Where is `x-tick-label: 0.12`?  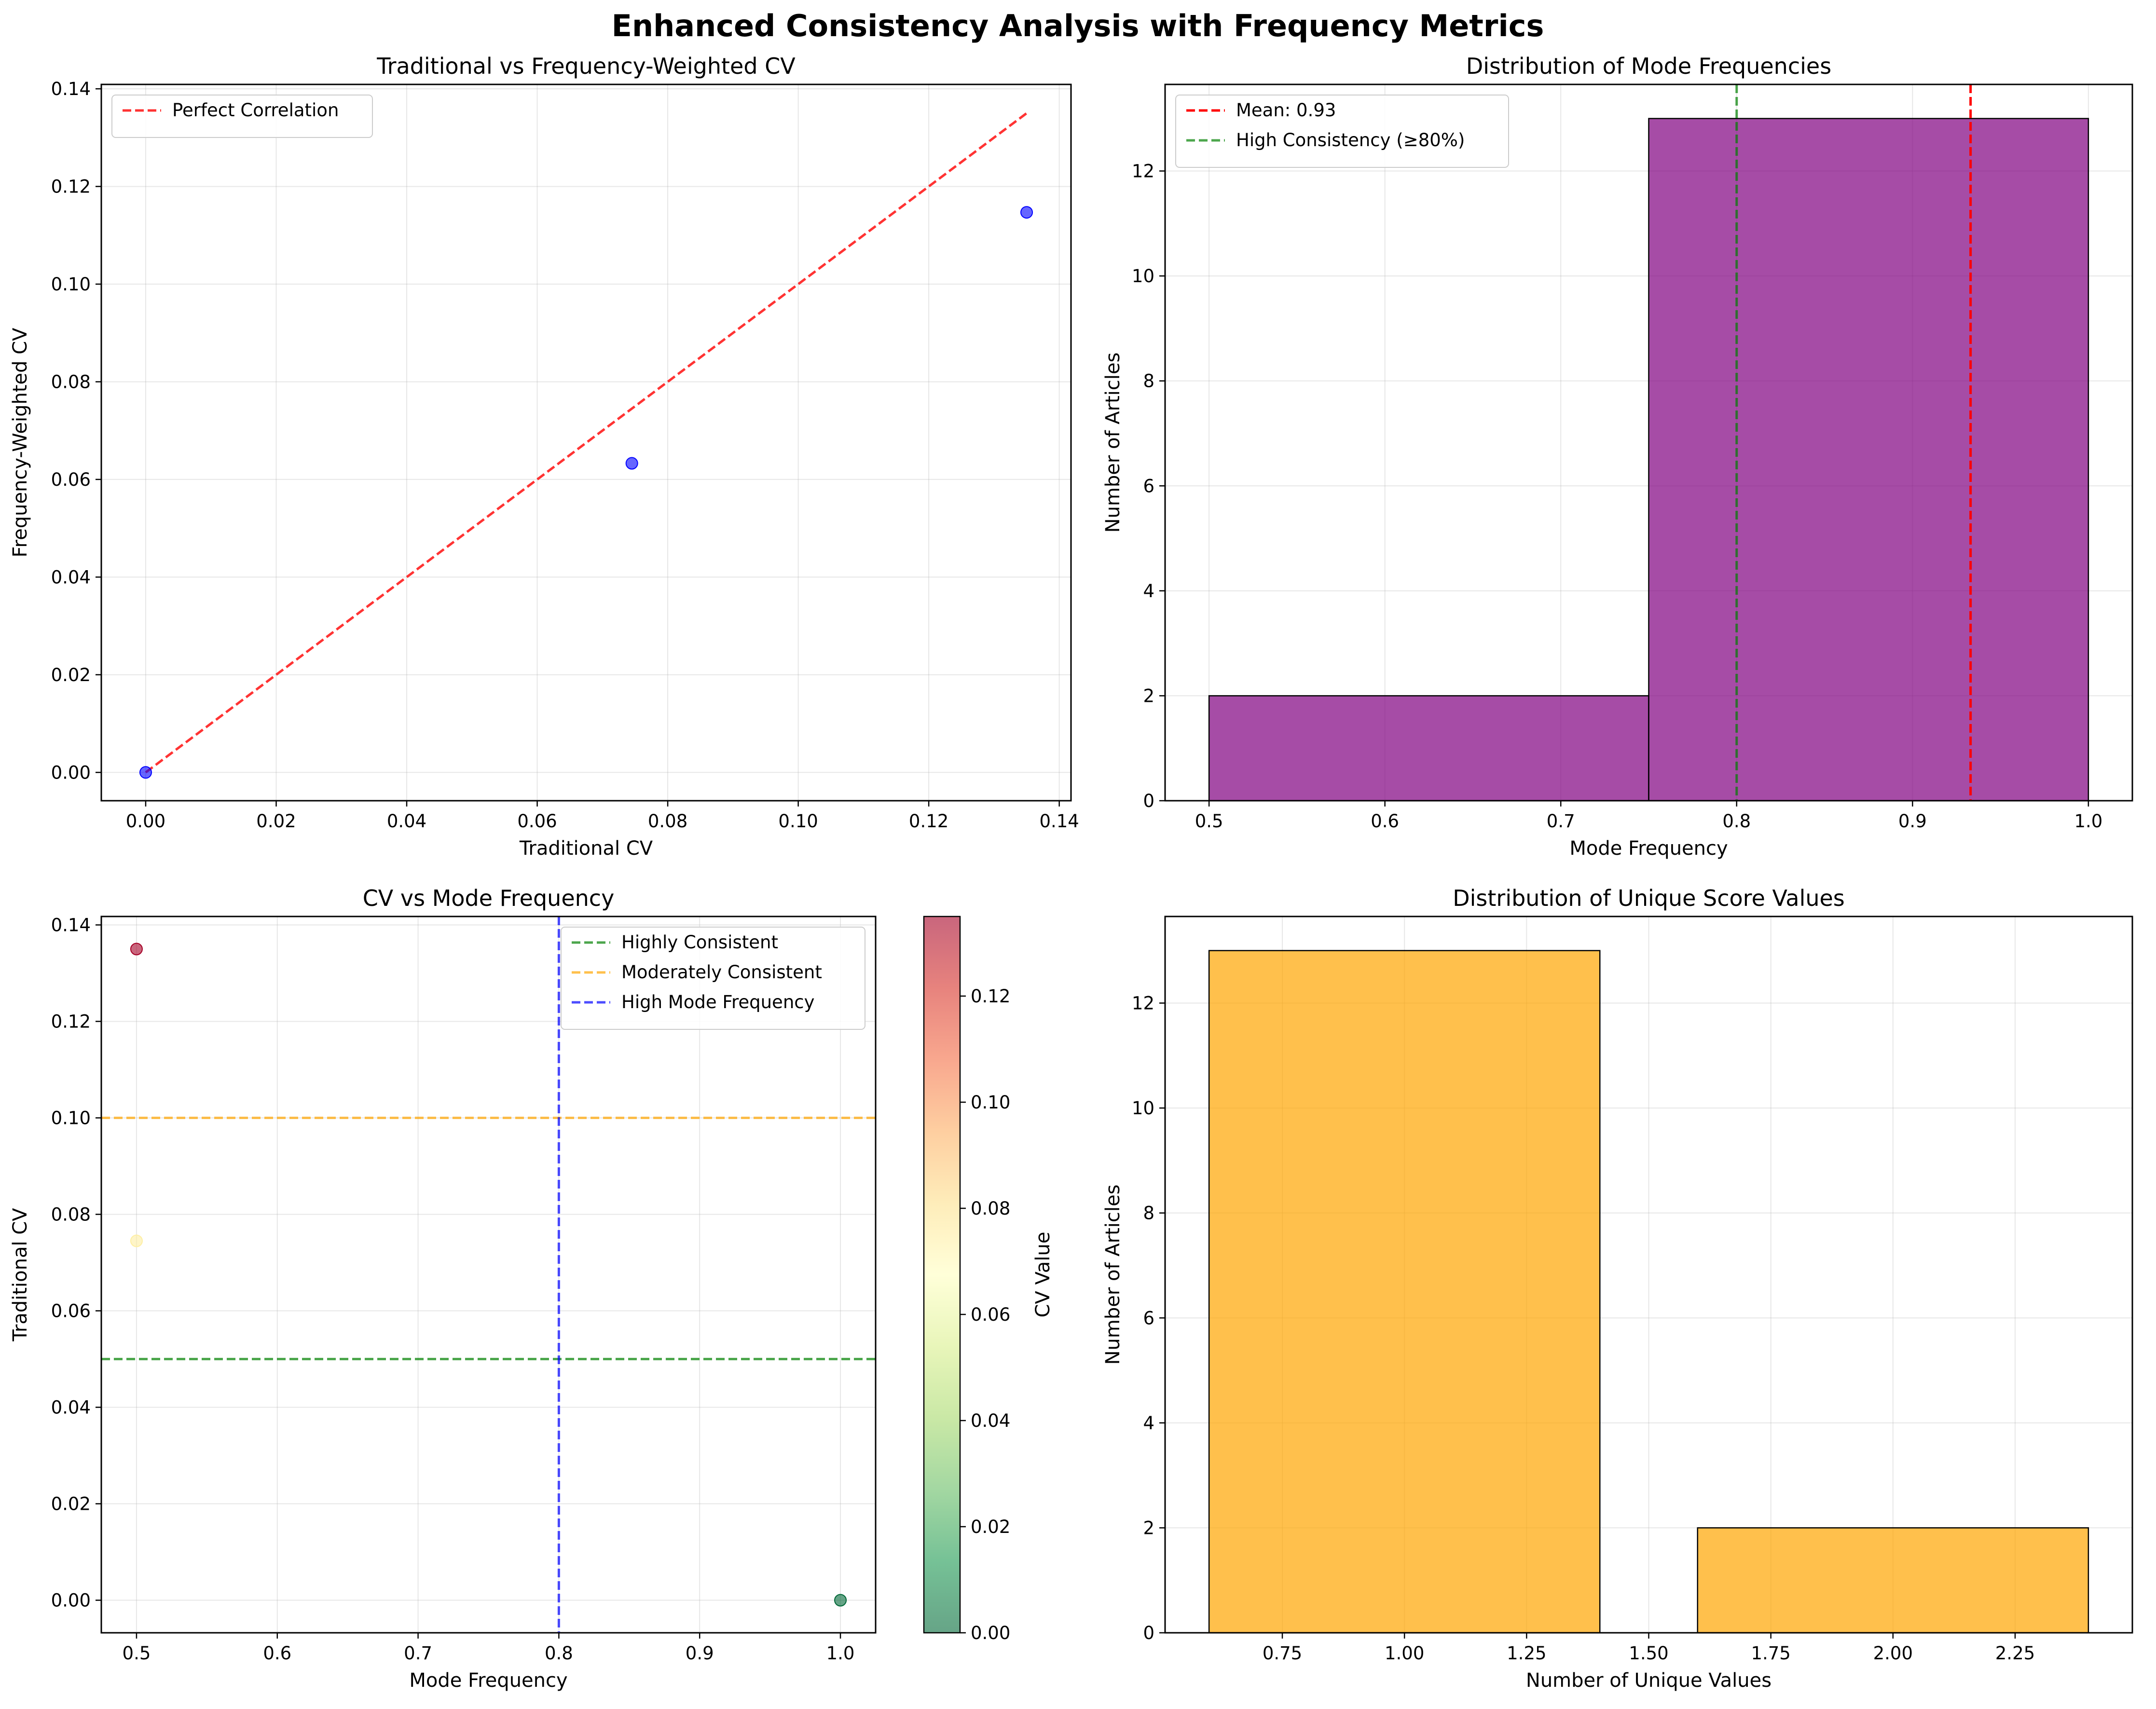
x-tick-label: 0.12 is located at coordinates (928, 821).